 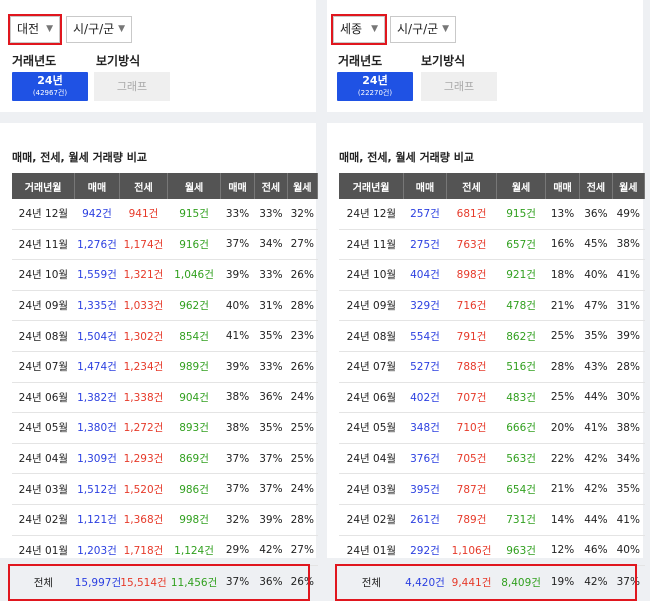 What do you see at coordinates (371, 551) in the screenshot?
I see `table-cell: 24년 01월` at bounding box center [371, 551].